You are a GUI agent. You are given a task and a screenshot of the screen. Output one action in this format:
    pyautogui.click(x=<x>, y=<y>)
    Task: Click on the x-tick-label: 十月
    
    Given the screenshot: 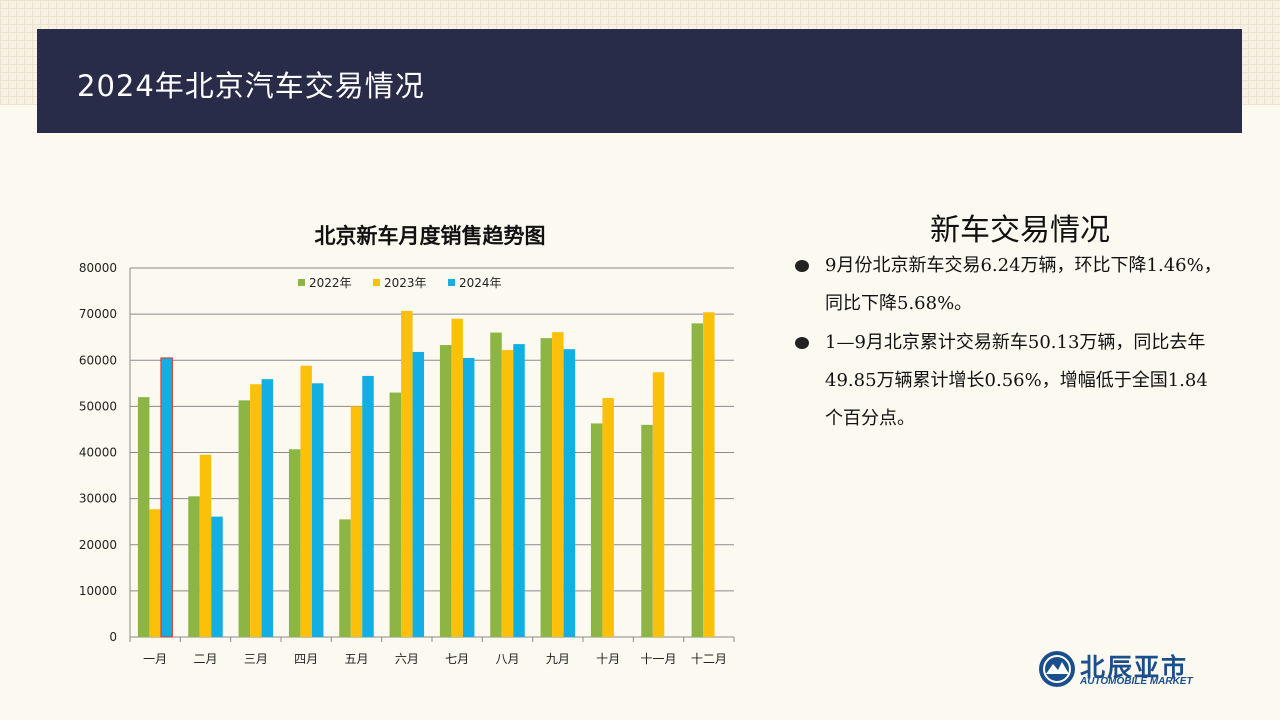 What is the action you would take?
    pyautogui.click(x=608, y=659)
    